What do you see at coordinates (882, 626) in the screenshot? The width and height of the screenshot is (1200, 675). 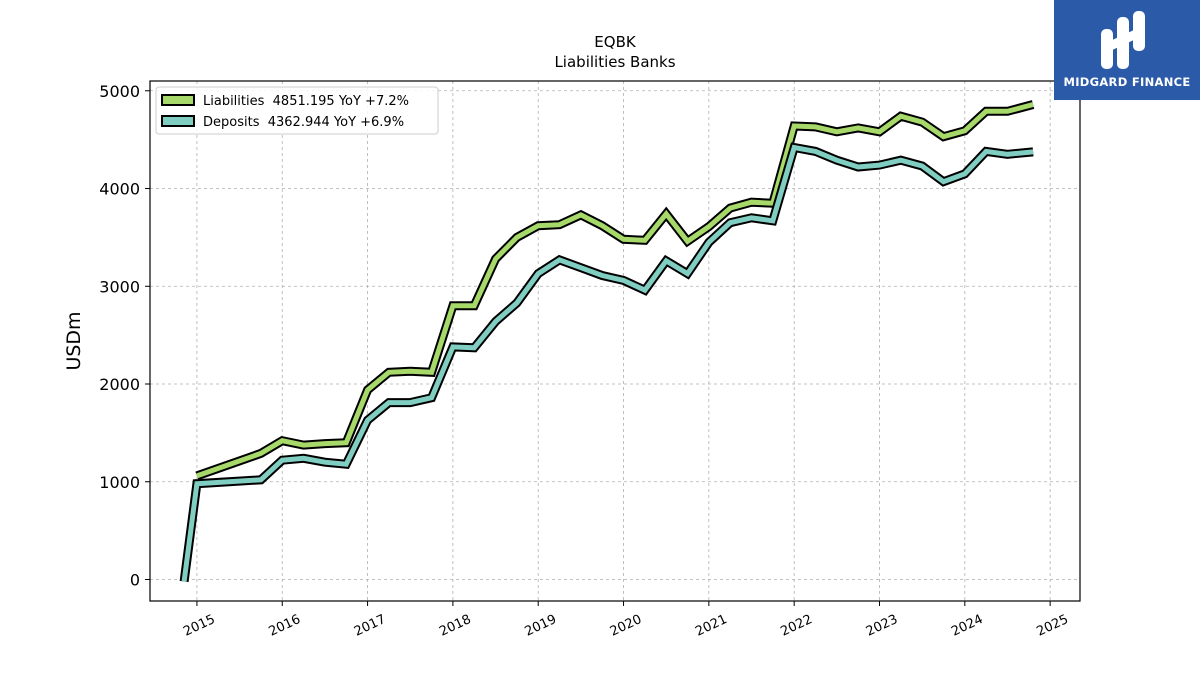 I see `x-tick-label: 2023` at bounding box center [882, 626].